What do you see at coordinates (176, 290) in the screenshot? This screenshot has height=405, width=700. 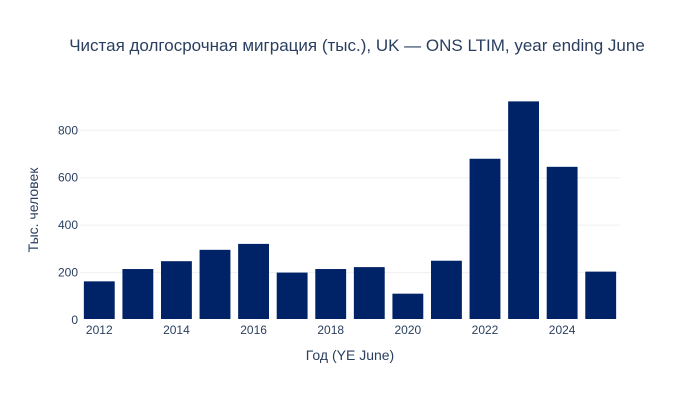 I see `bar-2014` at bounding box center [176, 290].